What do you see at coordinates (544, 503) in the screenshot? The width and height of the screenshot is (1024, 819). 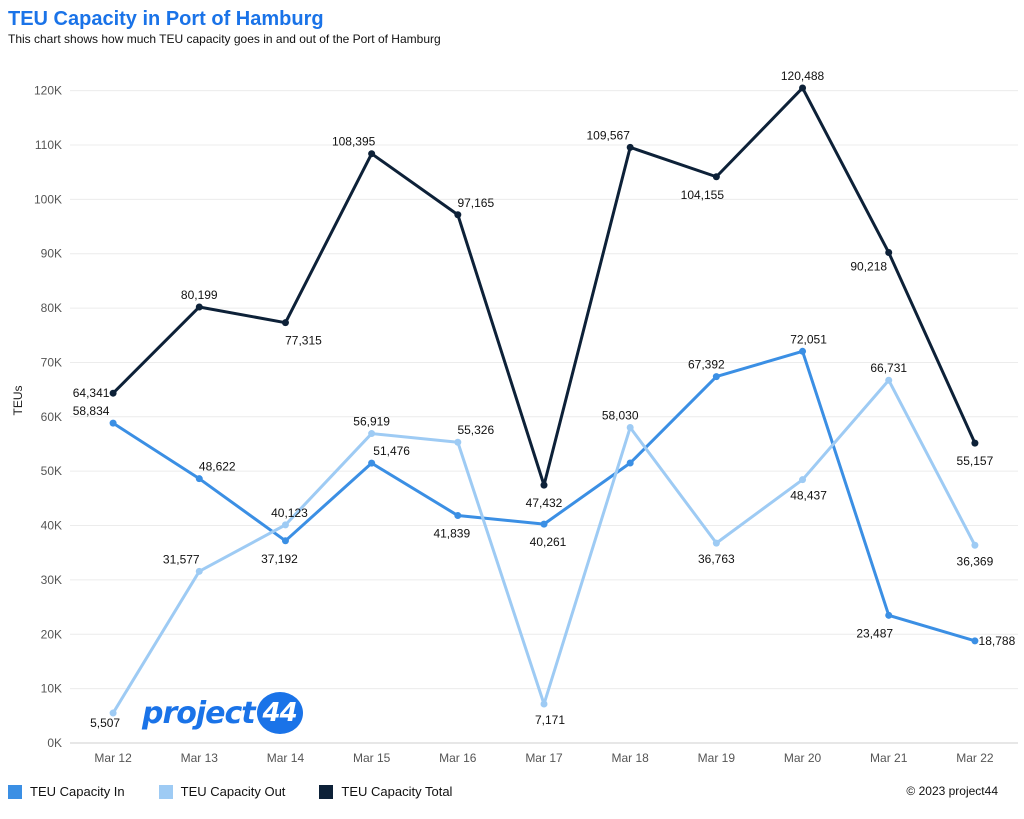 I see `data-label: 47,432` at bounding box center [544, 503].